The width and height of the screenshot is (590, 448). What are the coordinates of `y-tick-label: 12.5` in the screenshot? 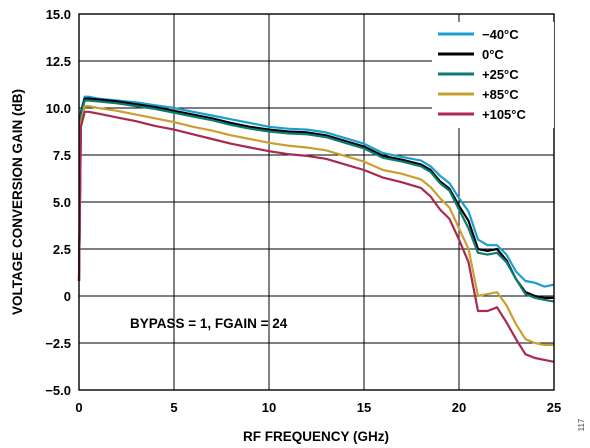 It's located at (58, 61).